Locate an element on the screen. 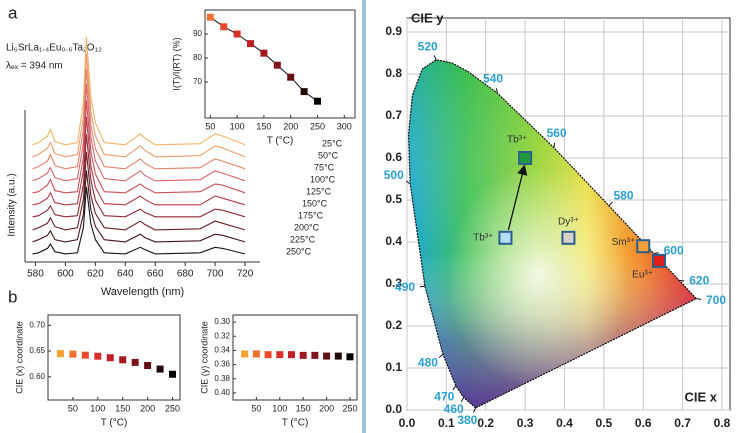 The image size is (743, 433). wavelength-label: 700 is located at coordinates (716, 300).